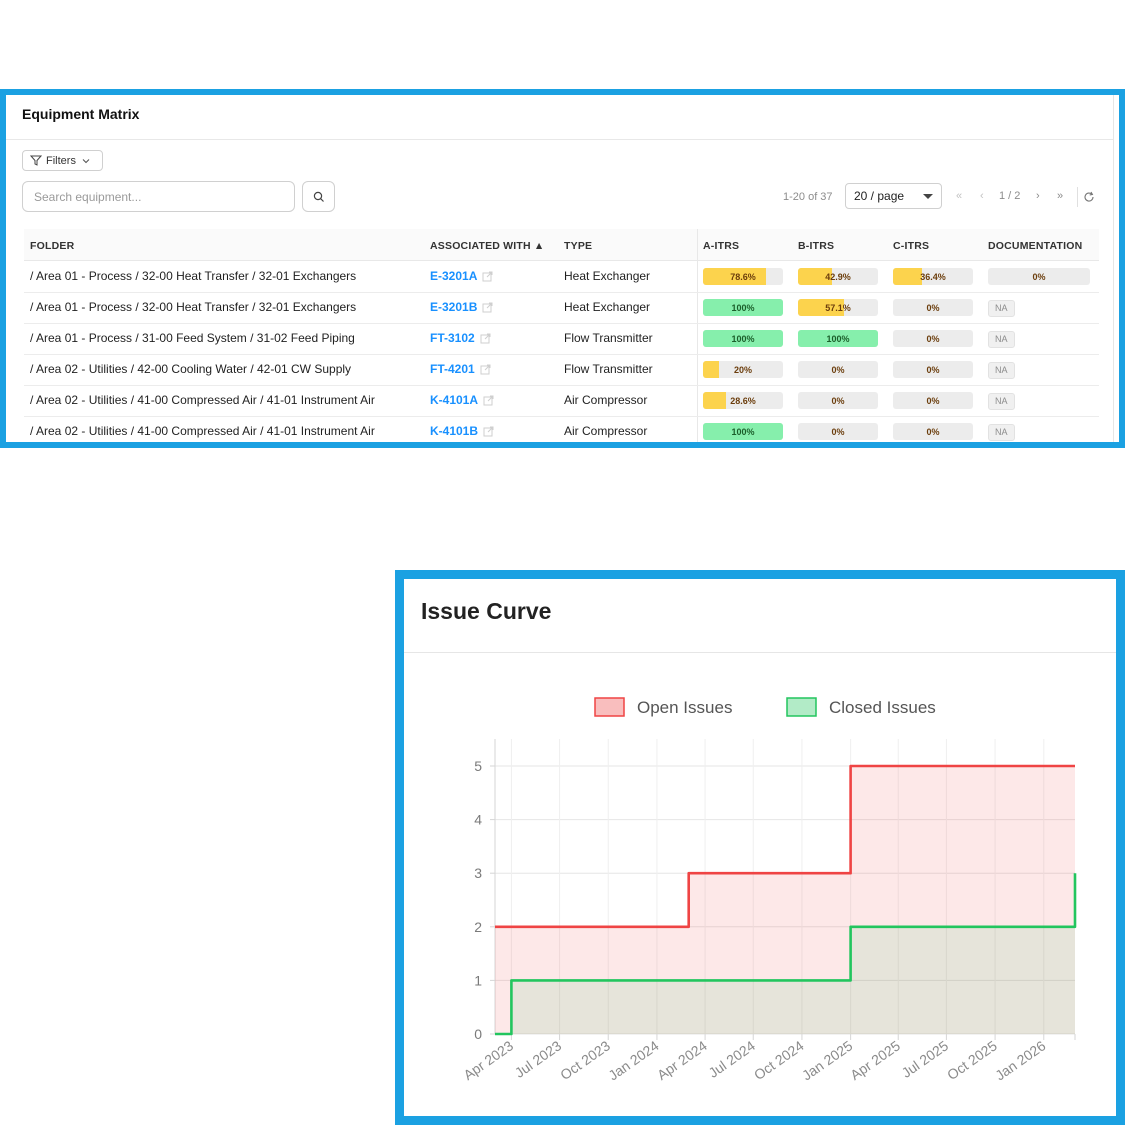 This screenshot has height=1125, width=1125. I want to click on y-tick-label: 1, so click(478, 980).